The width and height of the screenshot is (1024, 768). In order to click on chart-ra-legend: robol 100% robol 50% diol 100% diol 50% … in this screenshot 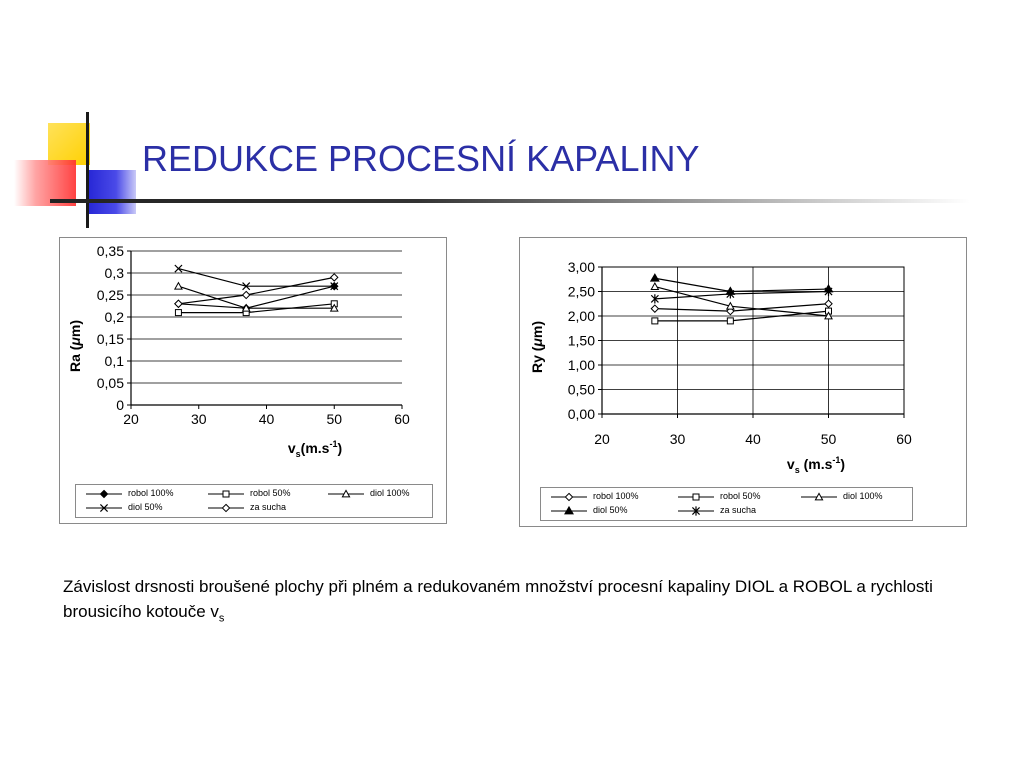, I will do `click(254, 501)`.